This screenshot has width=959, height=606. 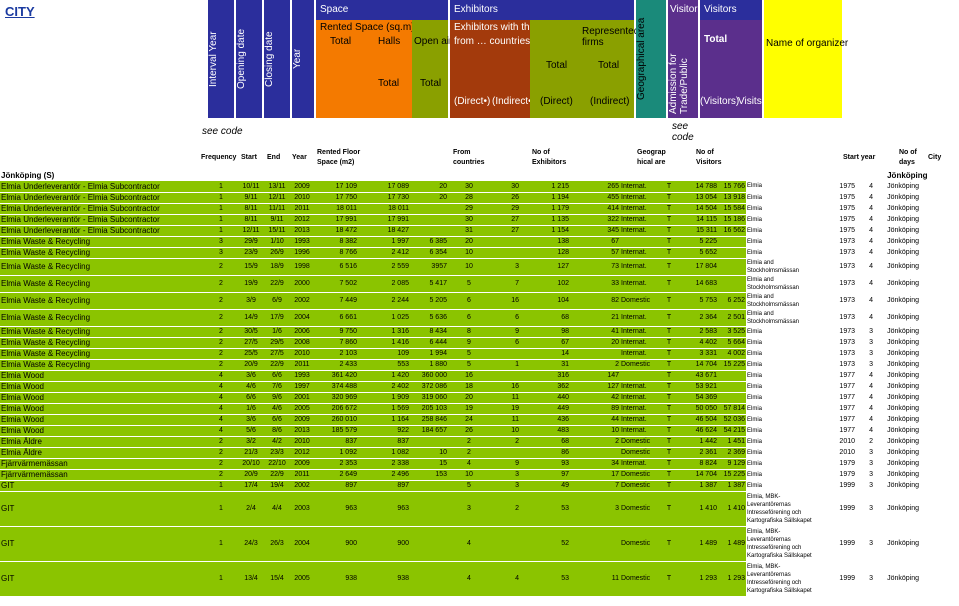 I want to click on cell-visitors: 1 293, so click(x=698, y=579).